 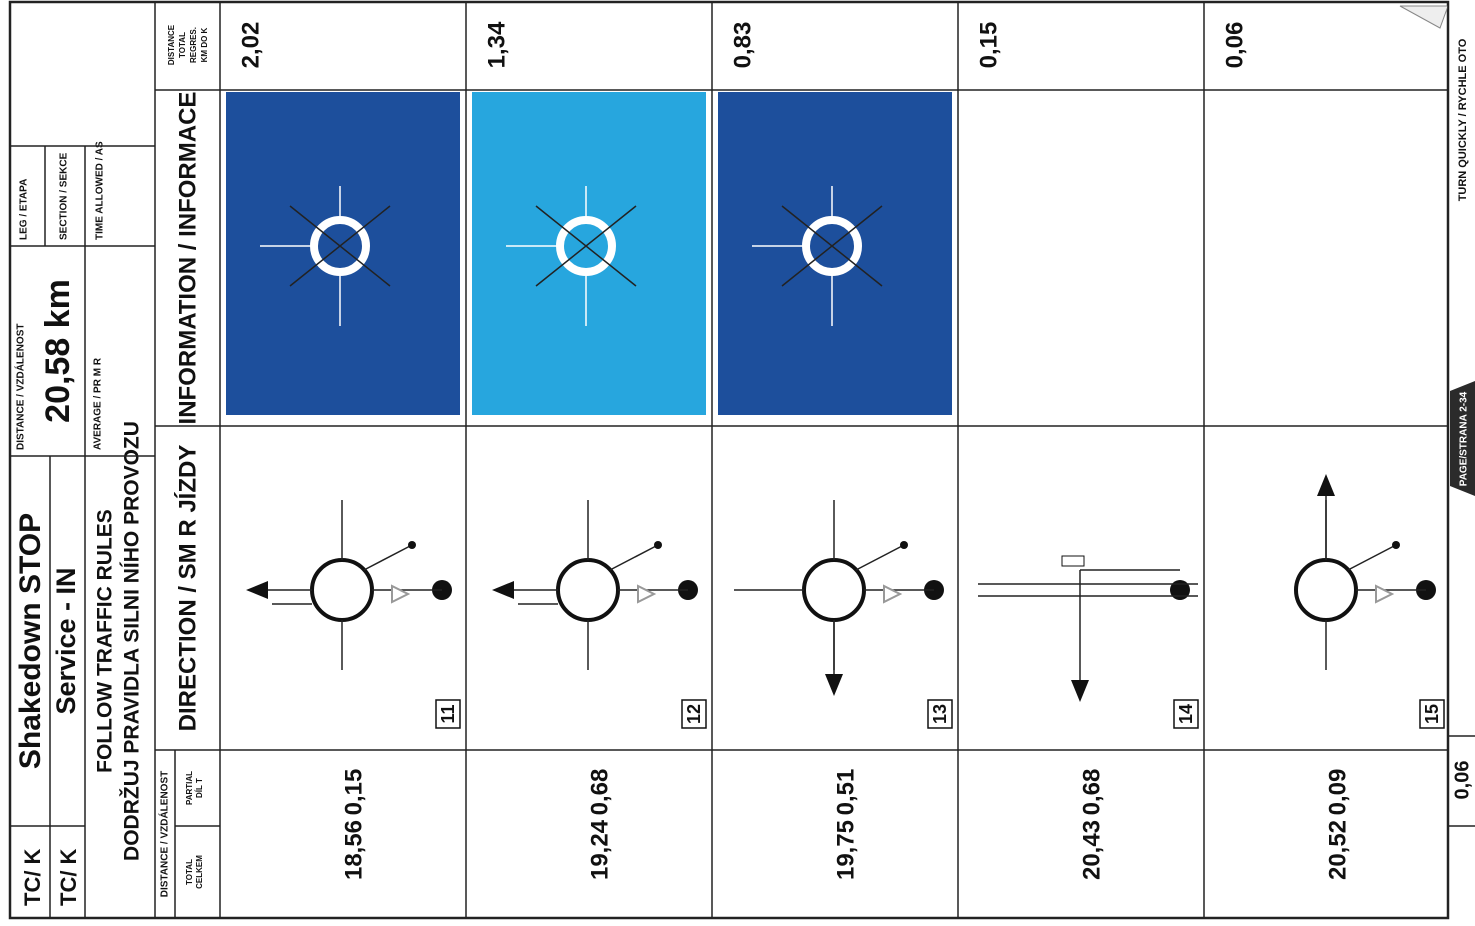 What do you see at coordinates (199, 788) in the screenshot?
I see `column-sublabel: DÍL T` at bounding box center [199, 788].